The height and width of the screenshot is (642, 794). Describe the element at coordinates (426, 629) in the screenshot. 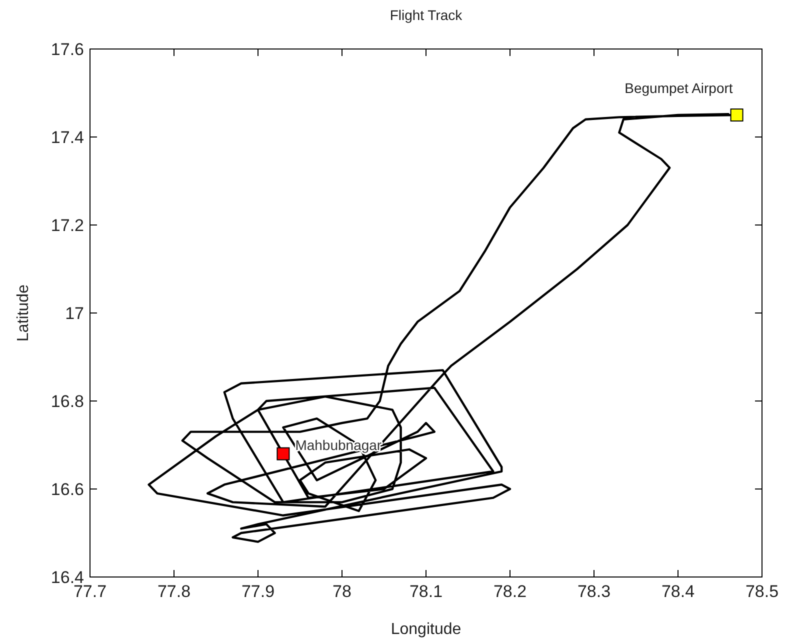

I see `x-axis-title: Longitude` at that location.